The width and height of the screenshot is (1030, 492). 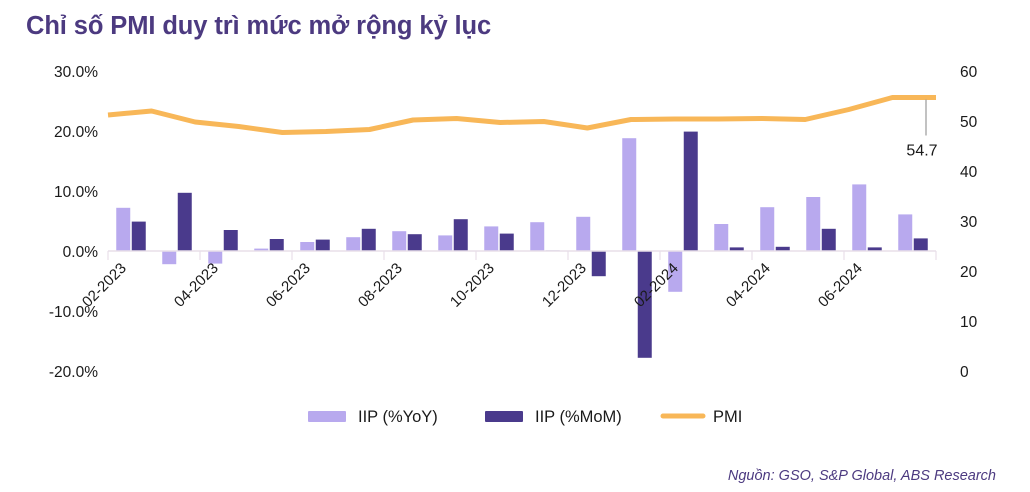 I want to click on chart-legend: IIP (%YoY) IIP (%MoM) PMI, so click(x=525, y=417).